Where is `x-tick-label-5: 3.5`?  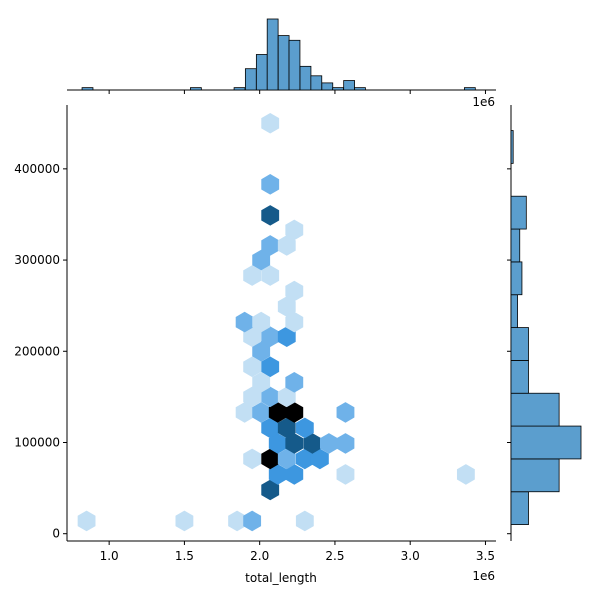 x-tick-label-5: 3.5 is located at coordinates (485, 556).